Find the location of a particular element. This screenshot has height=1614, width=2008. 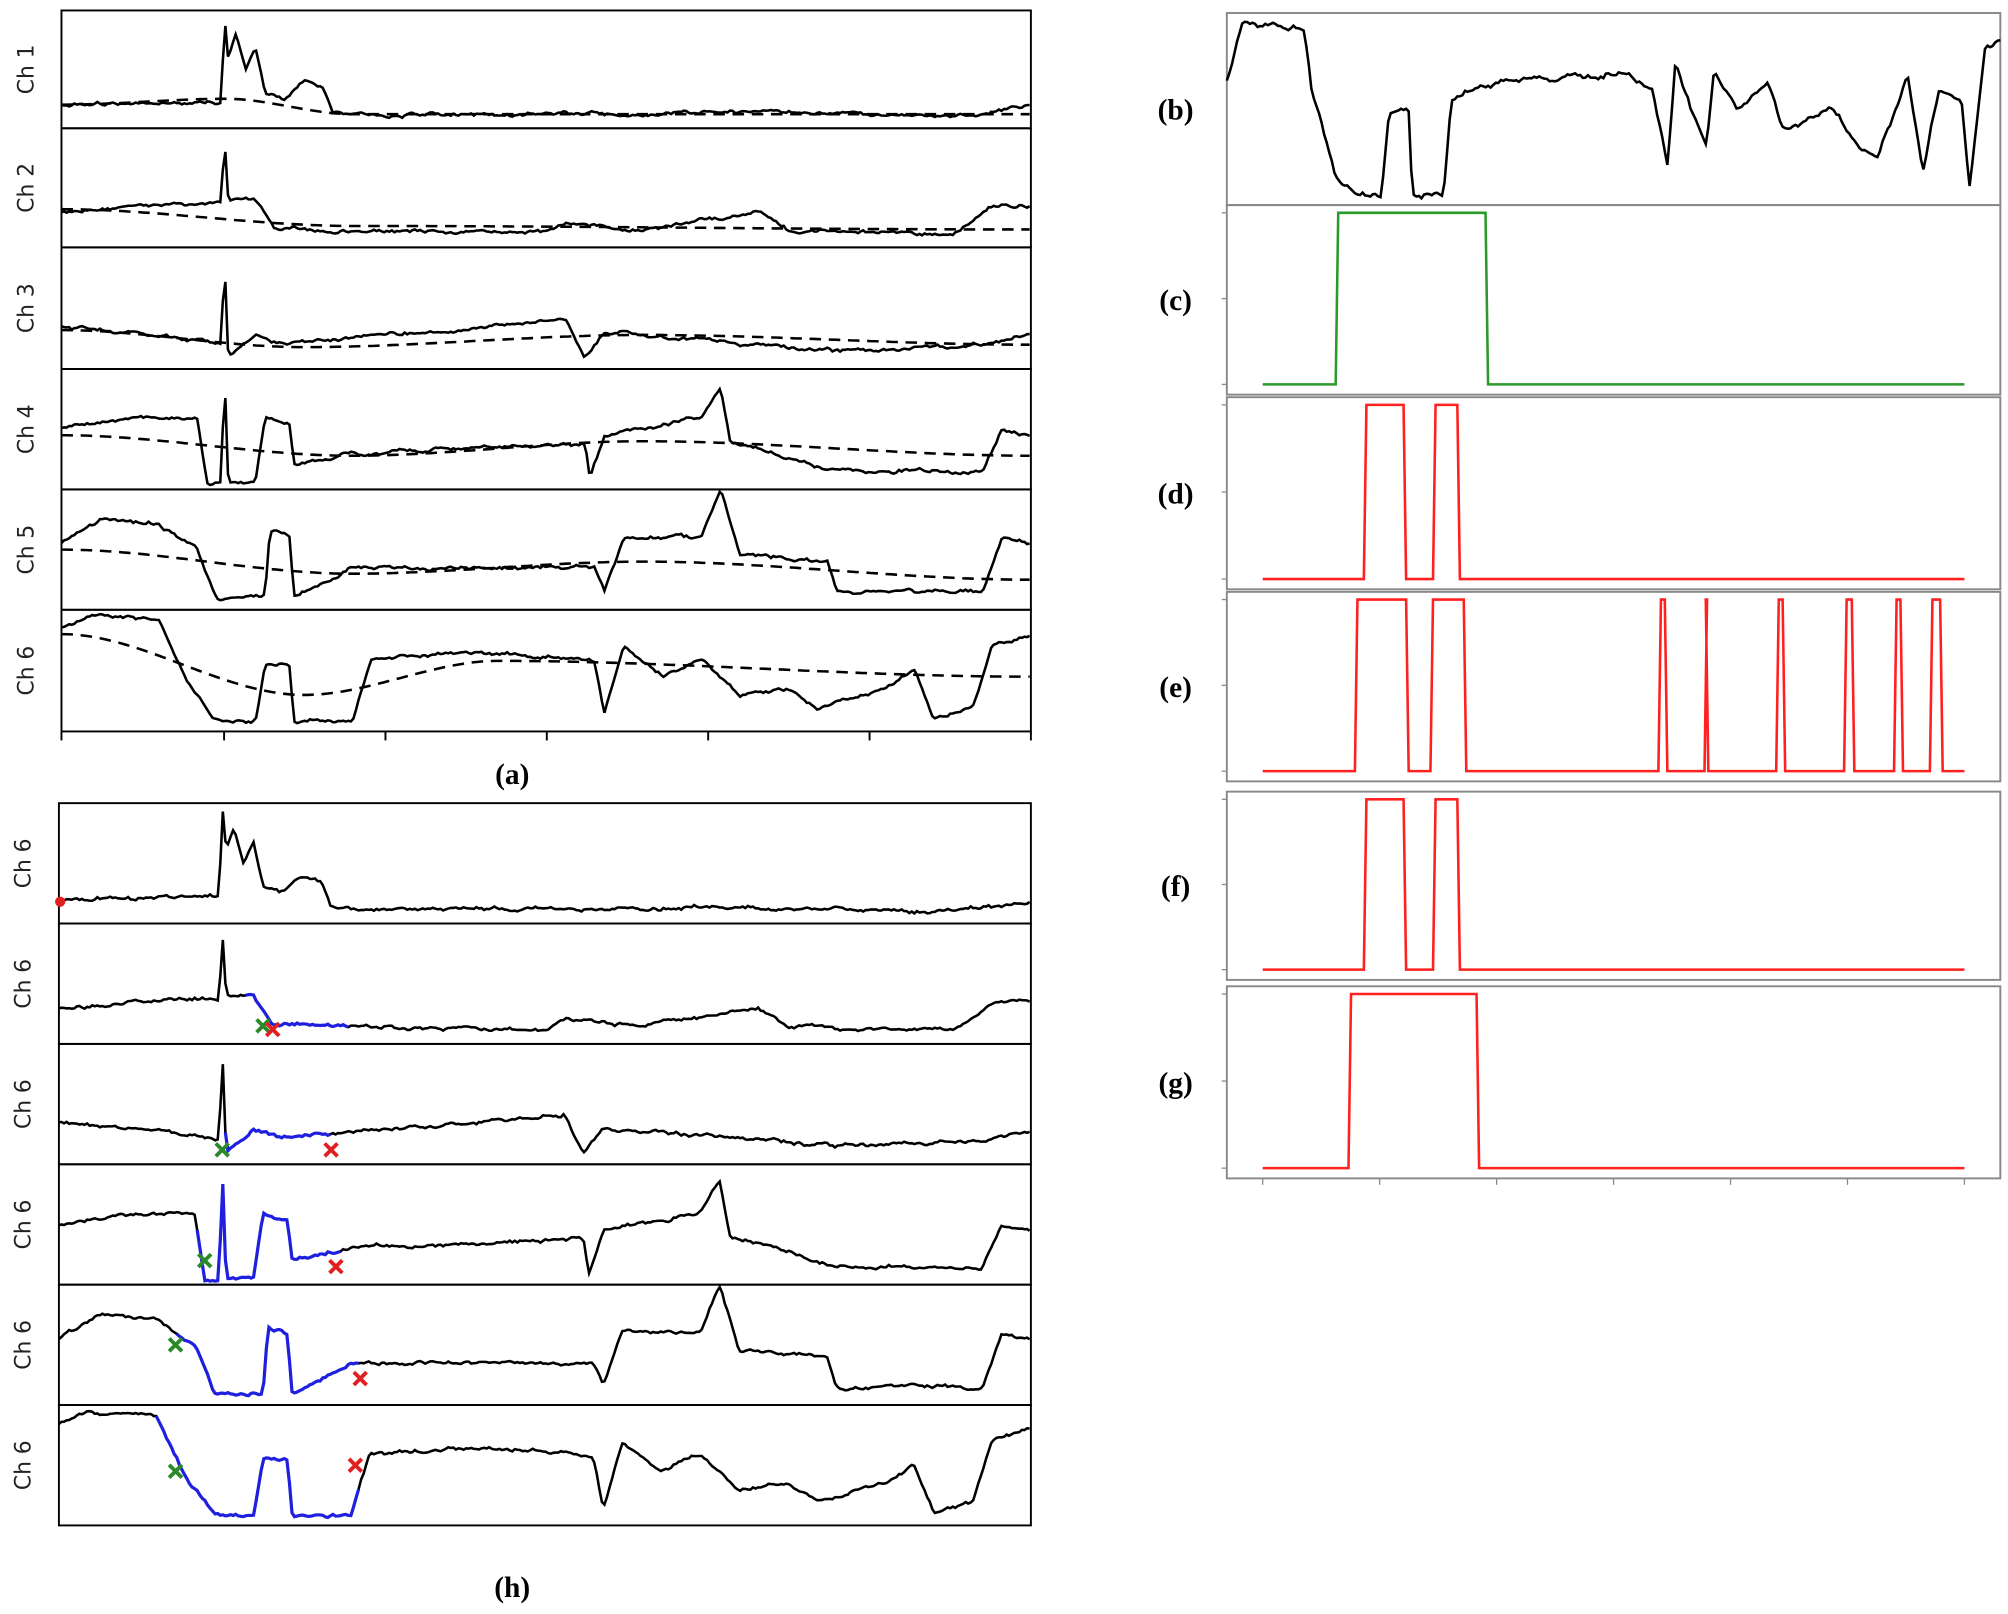

panel-label: (f) is located at coordinates (1175, 887).